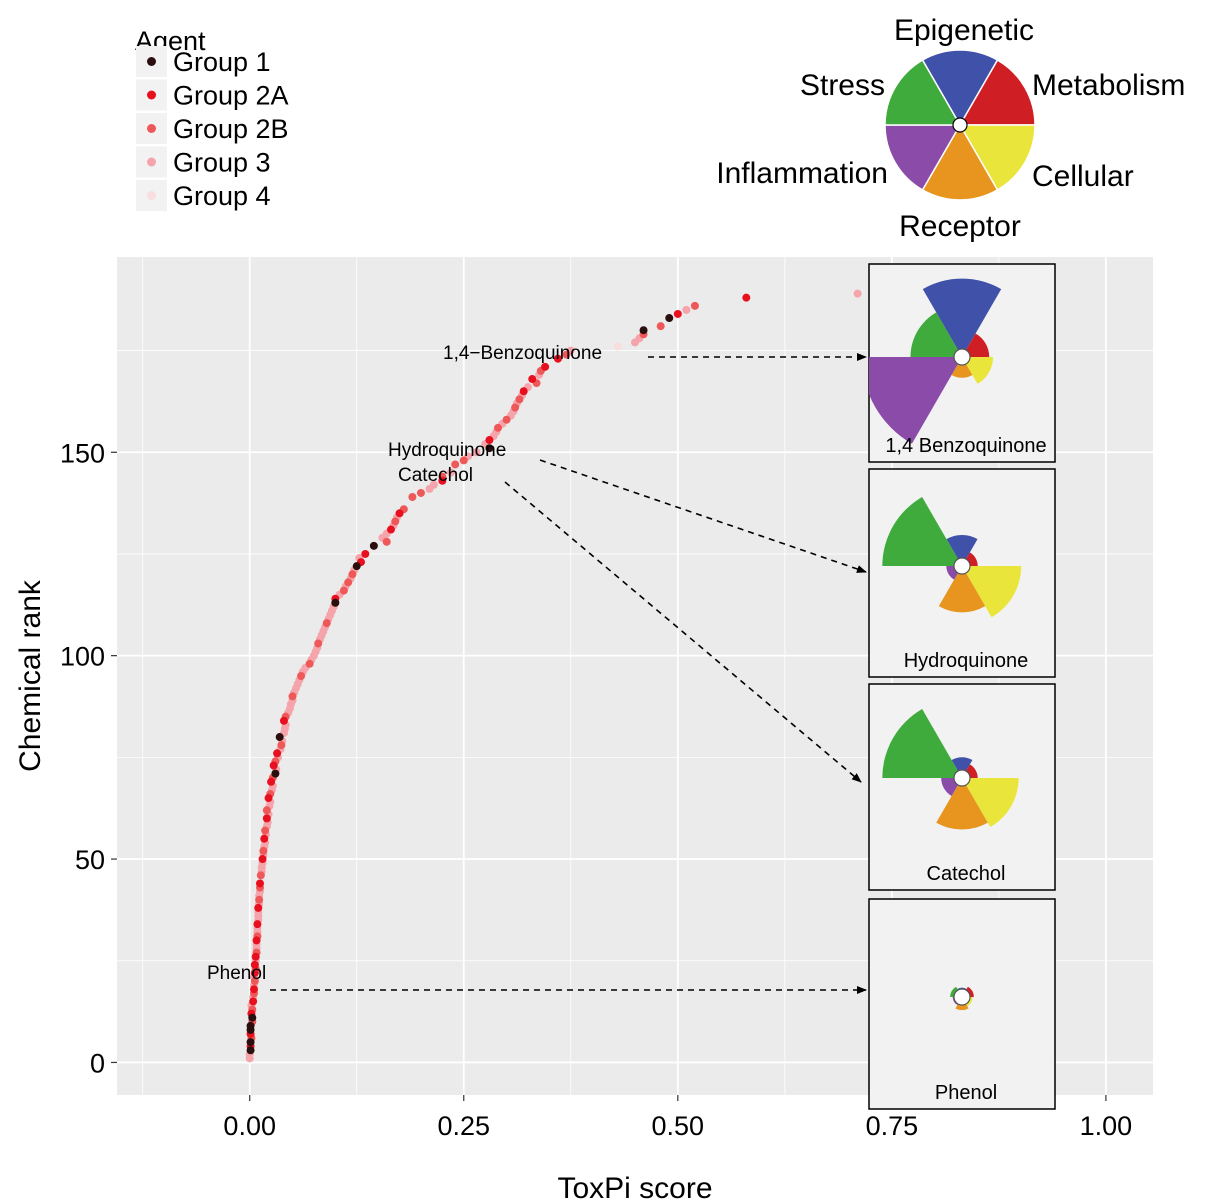 Image resolution: width=1216 pixels, height=1204 pixels. I want to click on profile-box: Phenol, so click(962, 1004).